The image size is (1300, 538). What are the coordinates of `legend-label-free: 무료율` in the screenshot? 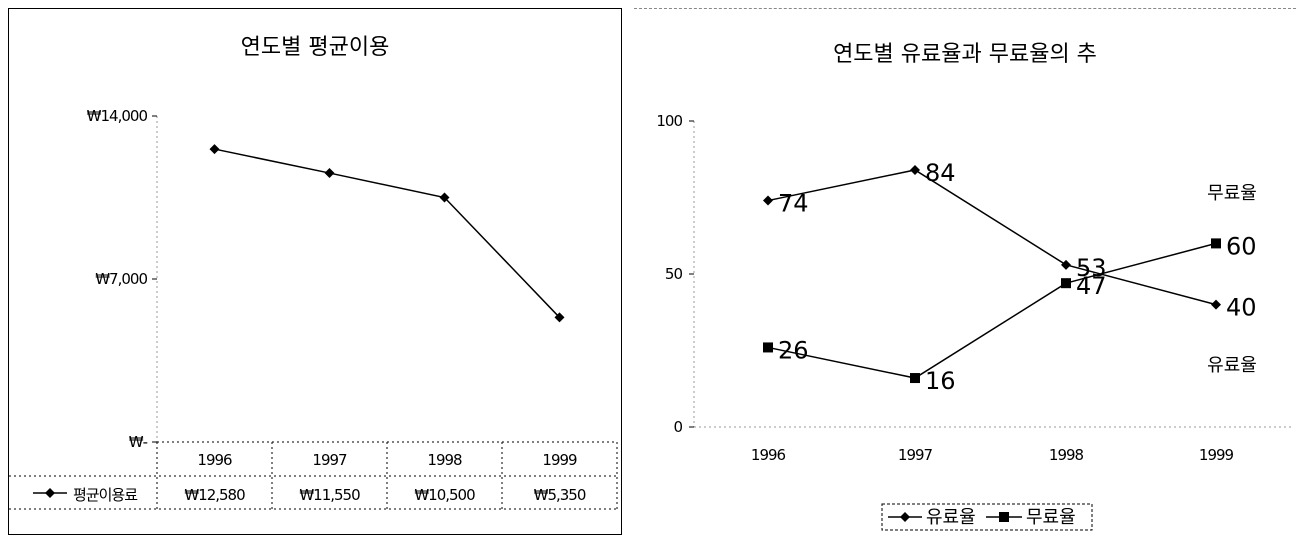 It's located at (1051, 517).